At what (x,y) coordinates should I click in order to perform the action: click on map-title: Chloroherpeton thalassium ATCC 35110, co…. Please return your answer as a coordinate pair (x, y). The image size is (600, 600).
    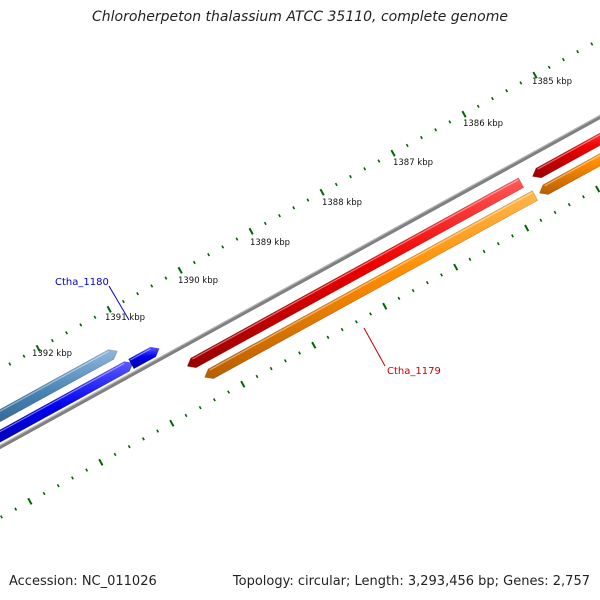
    Looking at the image, I should click on (300, 17).